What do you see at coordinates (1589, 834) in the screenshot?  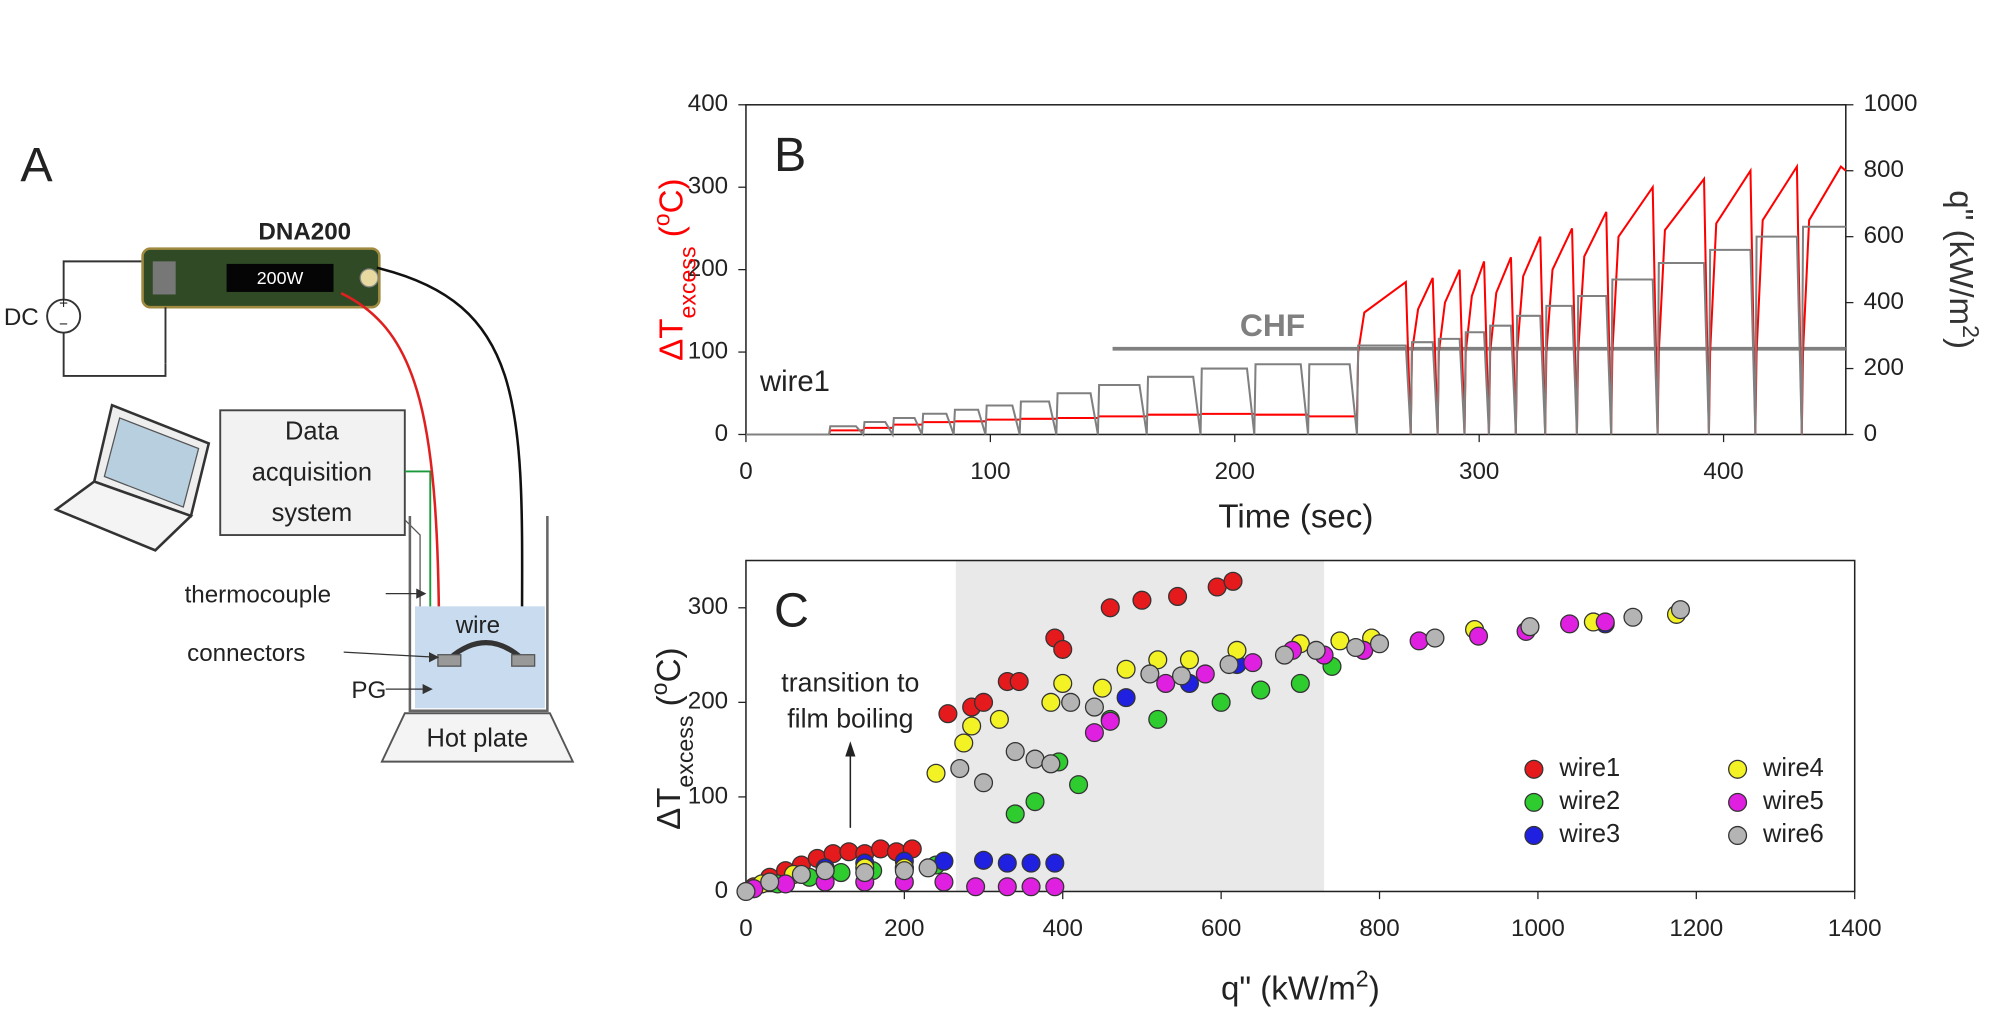 I see `legend-label: wire3` at bounding box center [1589, 834].